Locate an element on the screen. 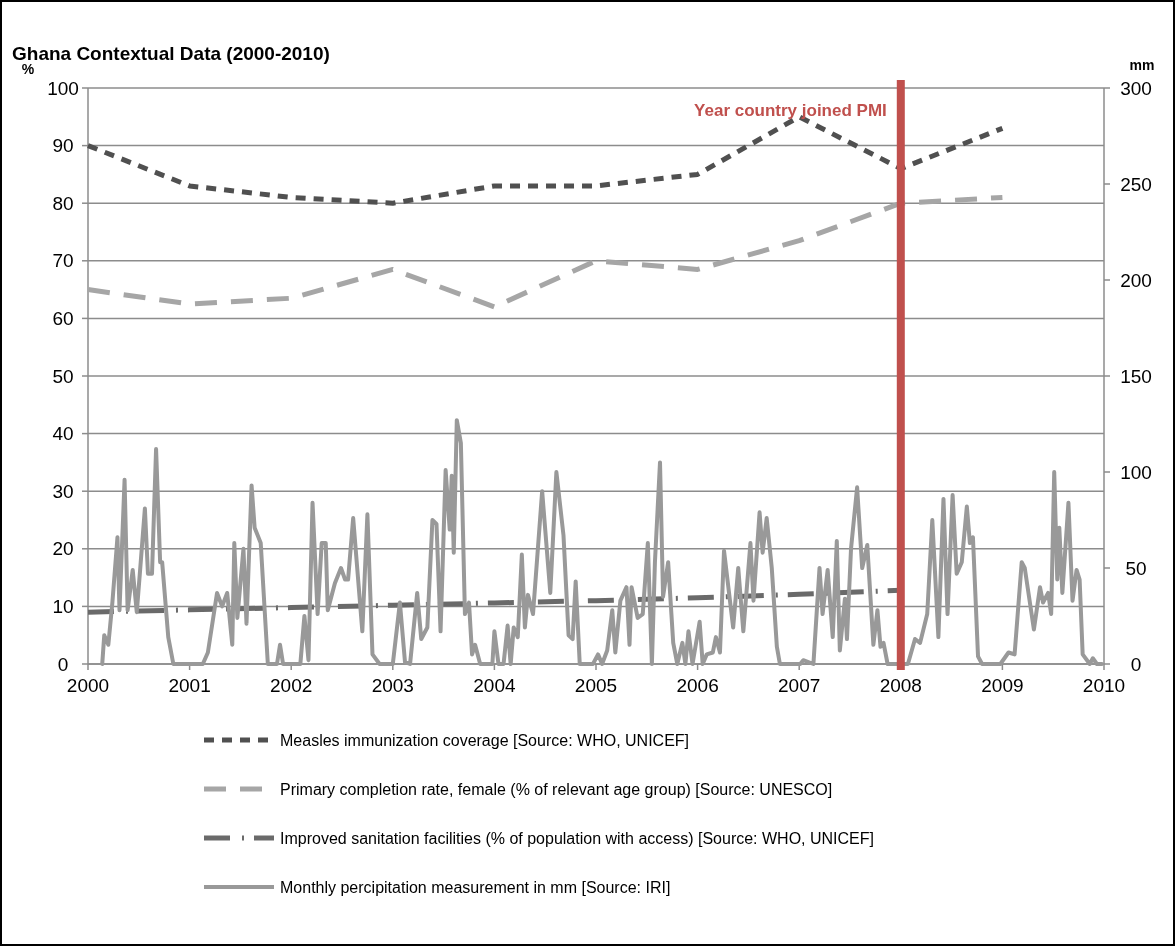  x-tick-label: 2005 is located at coordinates (596, 685).